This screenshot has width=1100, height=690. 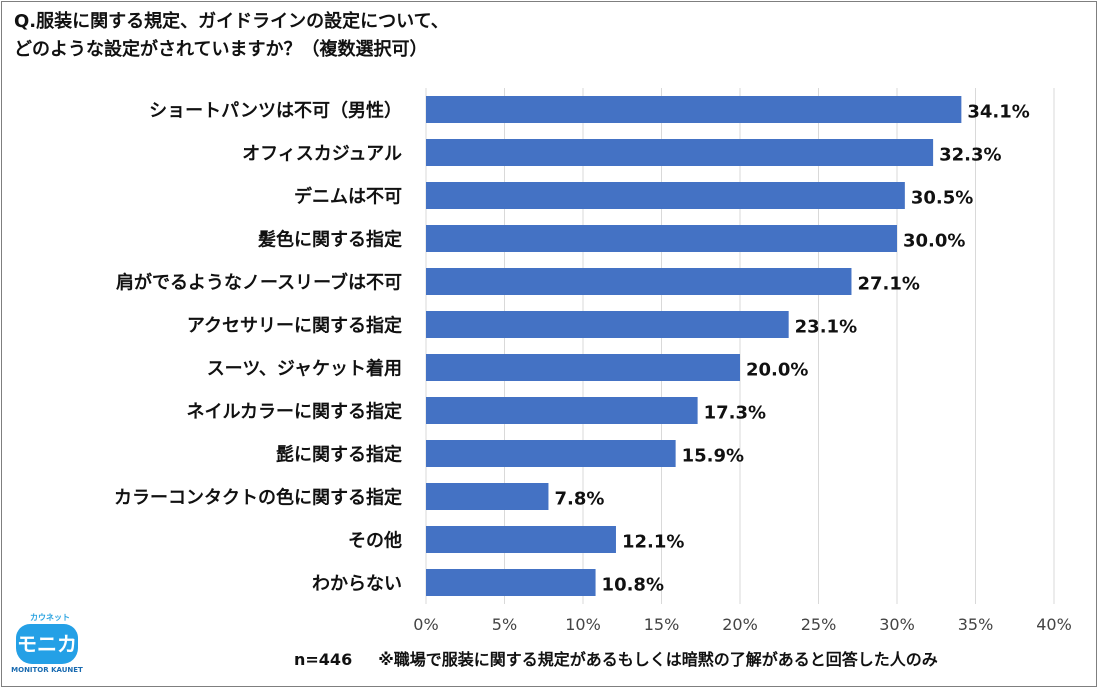 I want to click on data-label: 30.0%, so click(x=934, y=241).